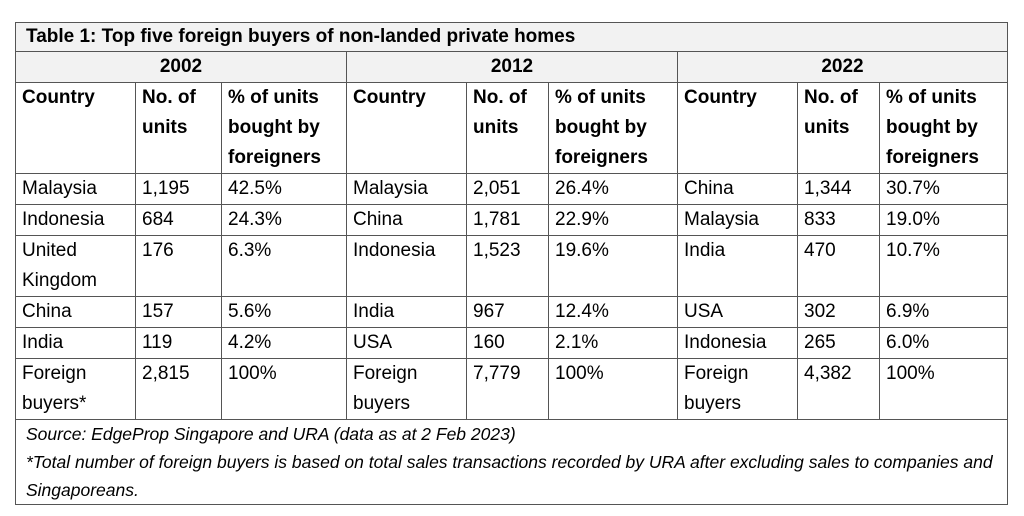 The width and height of the screenshot is (1024, 516). Describe the element at coordinates (613, 343) in the screenshot. I see `pct-cell: 2.1%` at that location.